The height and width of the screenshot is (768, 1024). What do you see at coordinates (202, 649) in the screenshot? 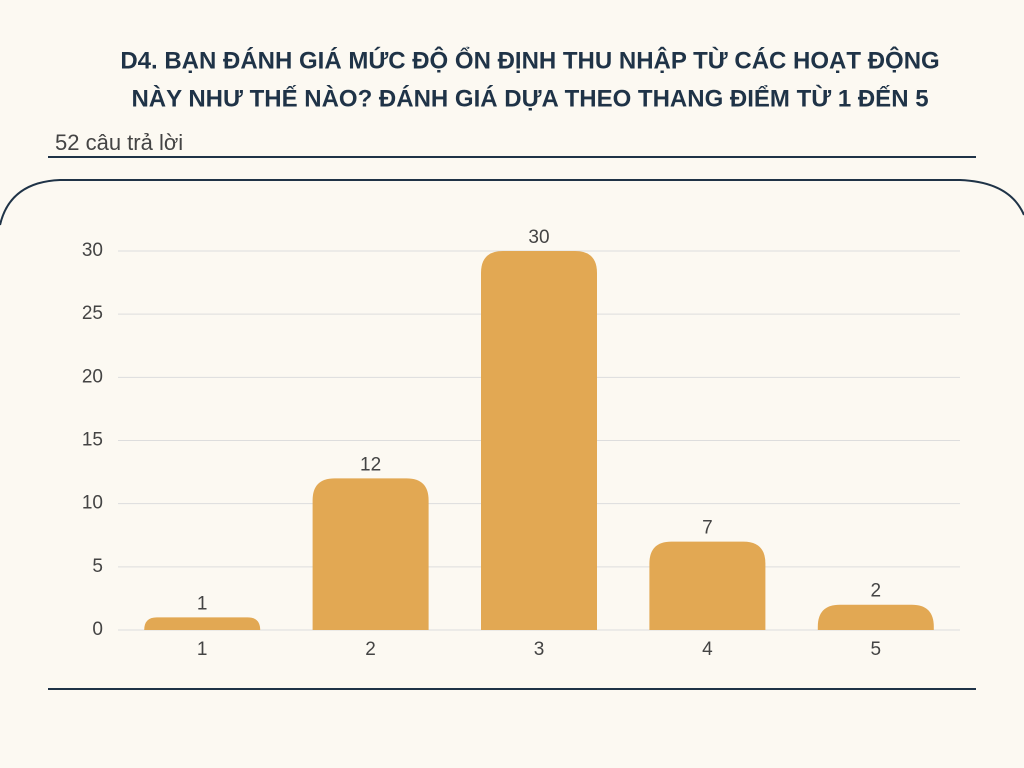
I see `x-tick-label: 1` at bounding box center [202, 649].